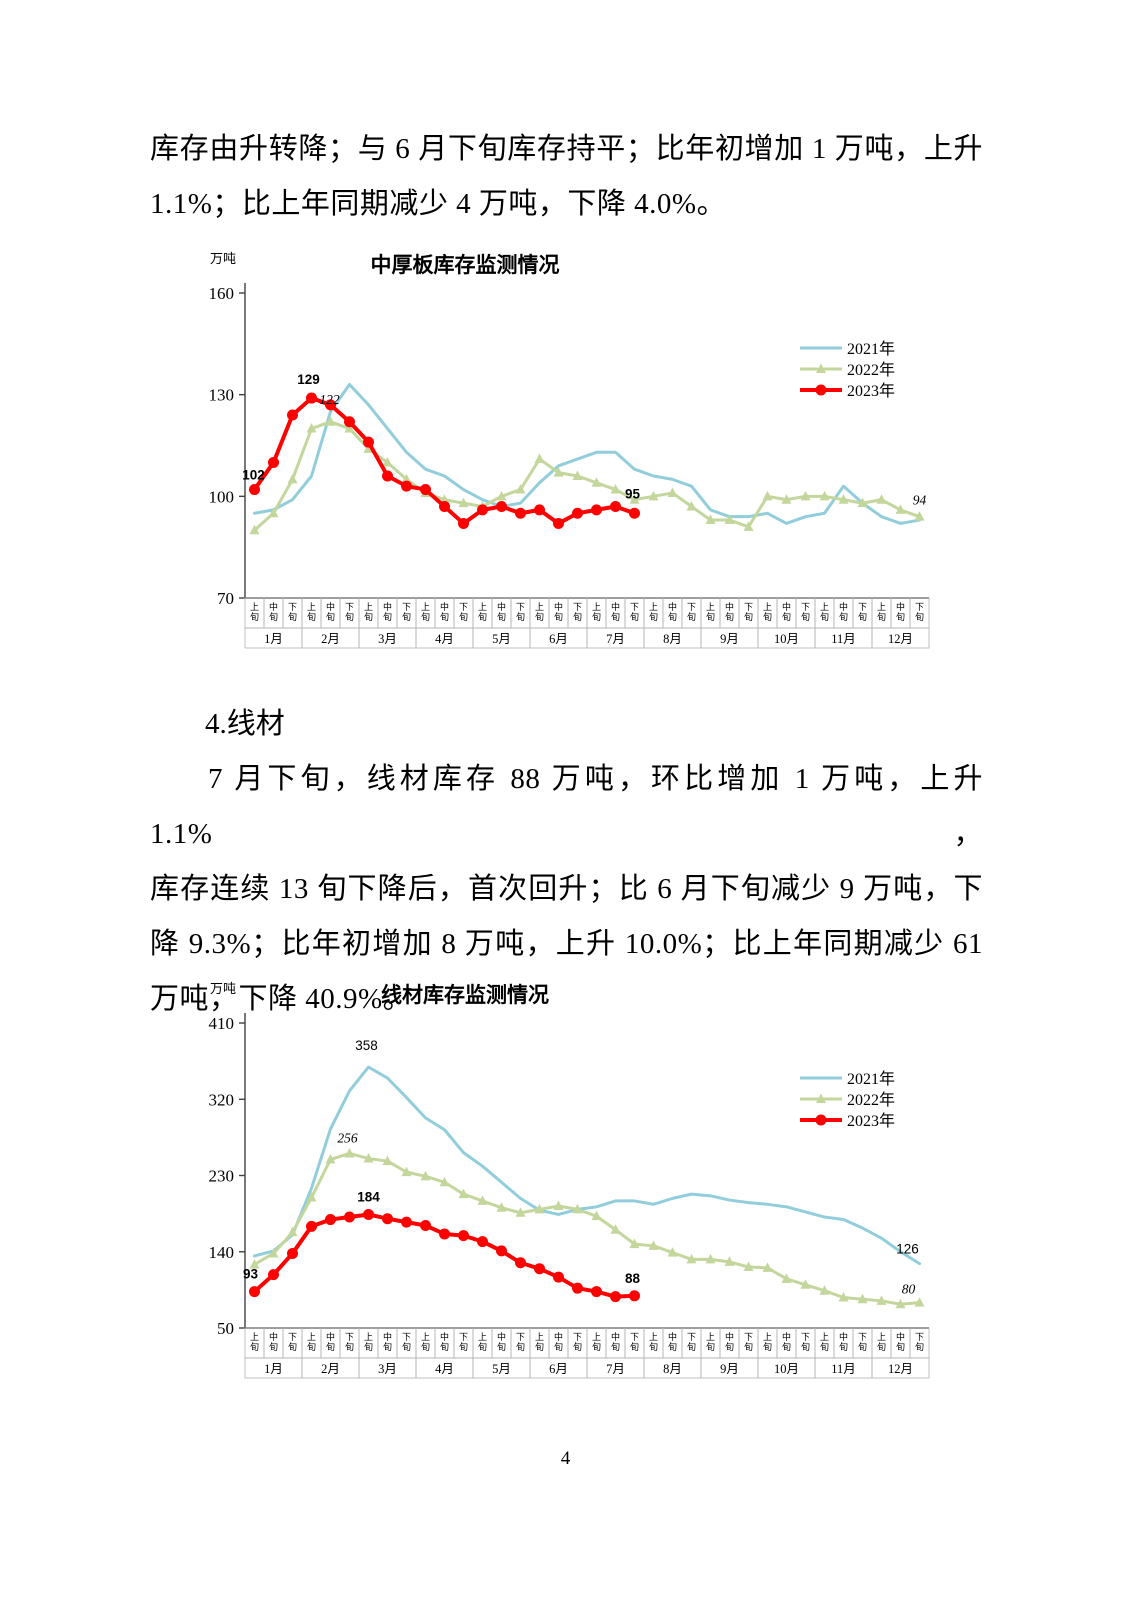  Describe the element at coordinates (615, 1369) in the screenshot. I see `month-label: 7月` at that location.